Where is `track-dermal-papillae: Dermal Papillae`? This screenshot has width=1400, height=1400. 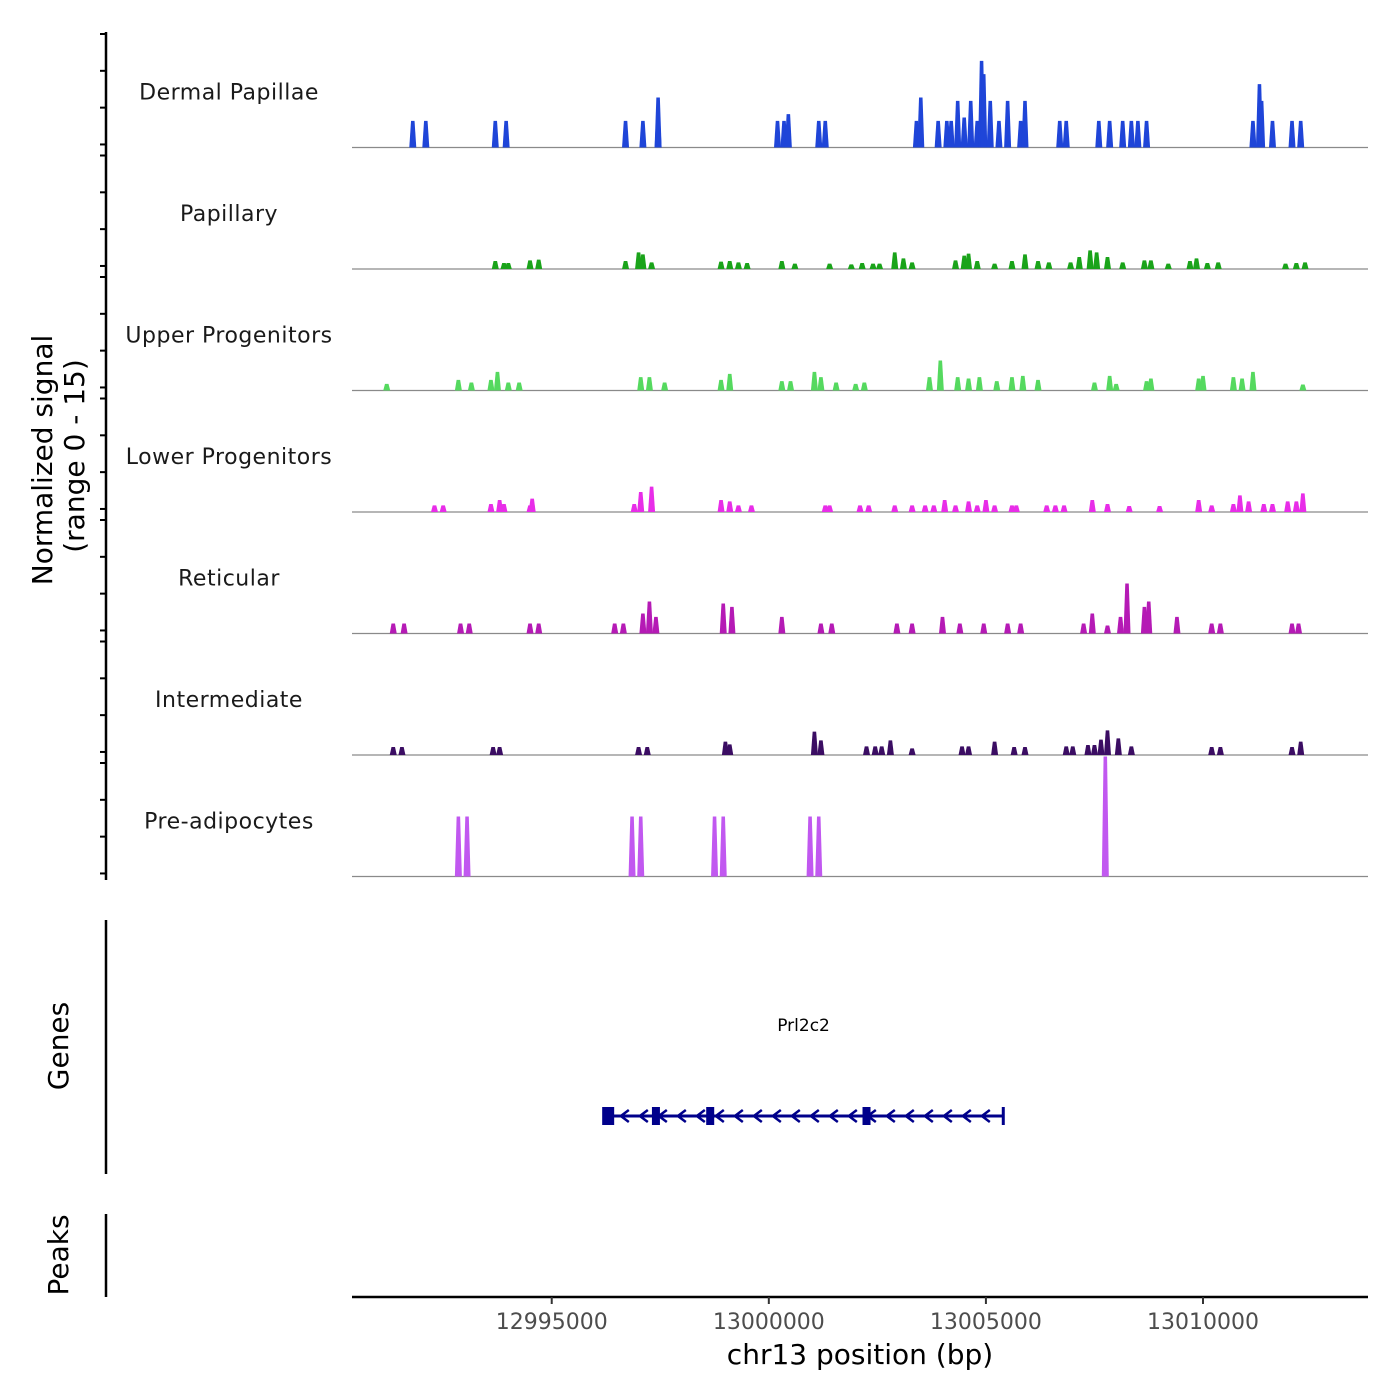
track-dermal-papillae: Dermal Papillae is located at coordinates (753, 104).